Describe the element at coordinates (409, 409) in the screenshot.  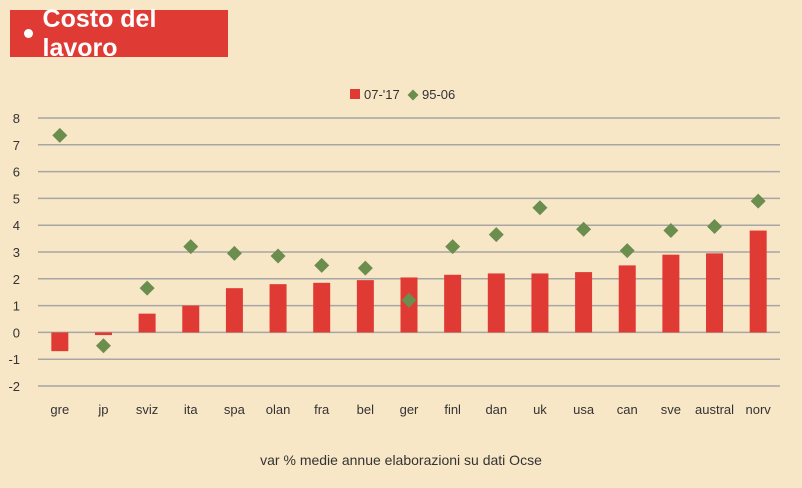
I see `x-tick-label: ger` at that location.